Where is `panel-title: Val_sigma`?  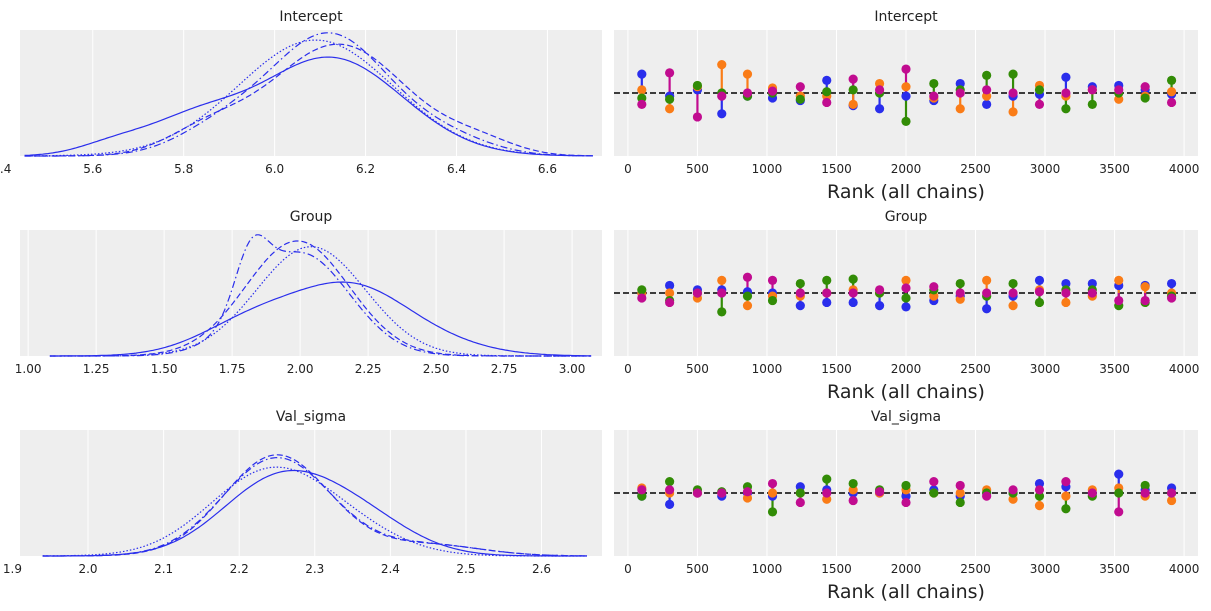
panel-title: Val_sigma is located at coordinates (906, 417).